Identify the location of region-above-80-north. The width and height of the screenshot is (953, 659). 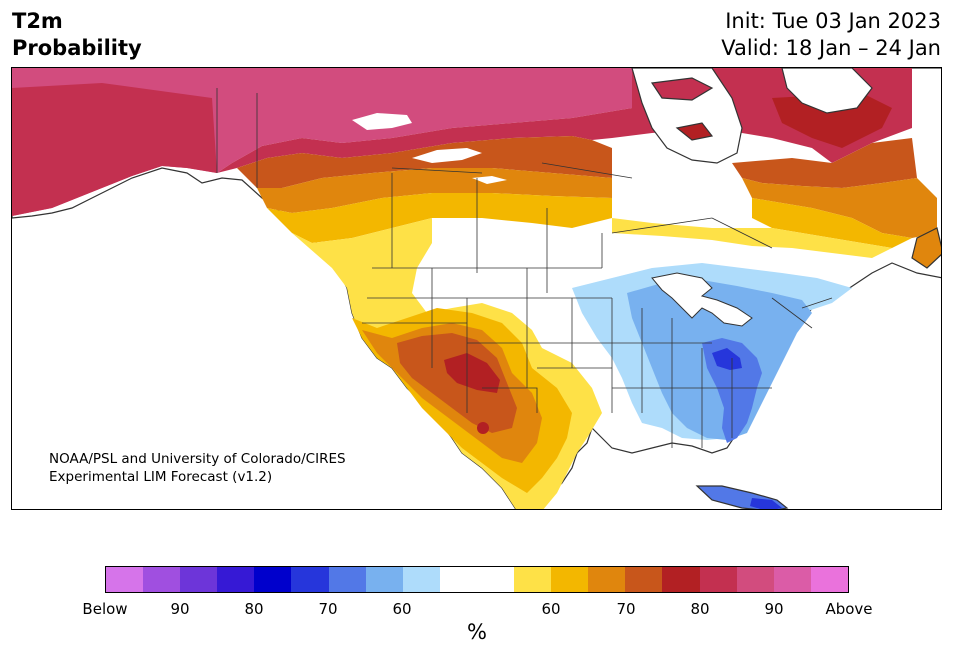
(114, 149).